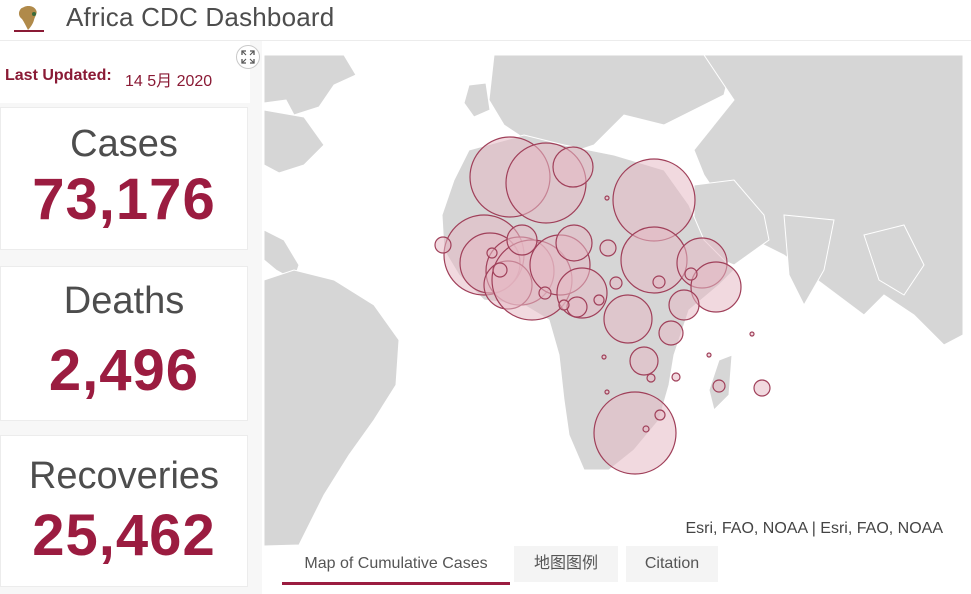 Image resolution: width=971 pixels, height=594 pixels. Describe the element at coordinates (124, 199) in the screenshot. I see `cases-value: 73,176` at that location.